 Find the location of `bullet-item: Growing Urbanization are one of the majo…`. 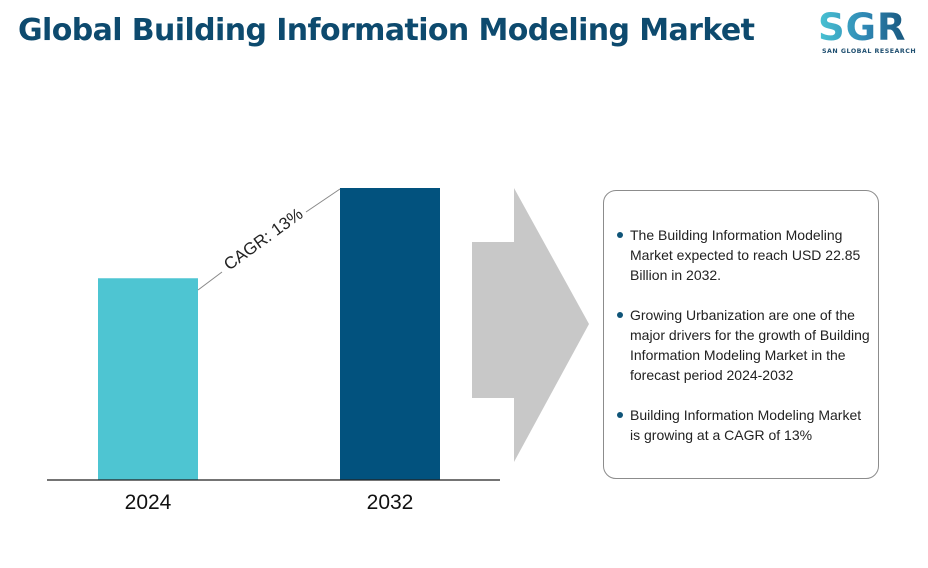

bullet-item: Growing Urbanization are one of the majo… is located at coordinates (746, 345).